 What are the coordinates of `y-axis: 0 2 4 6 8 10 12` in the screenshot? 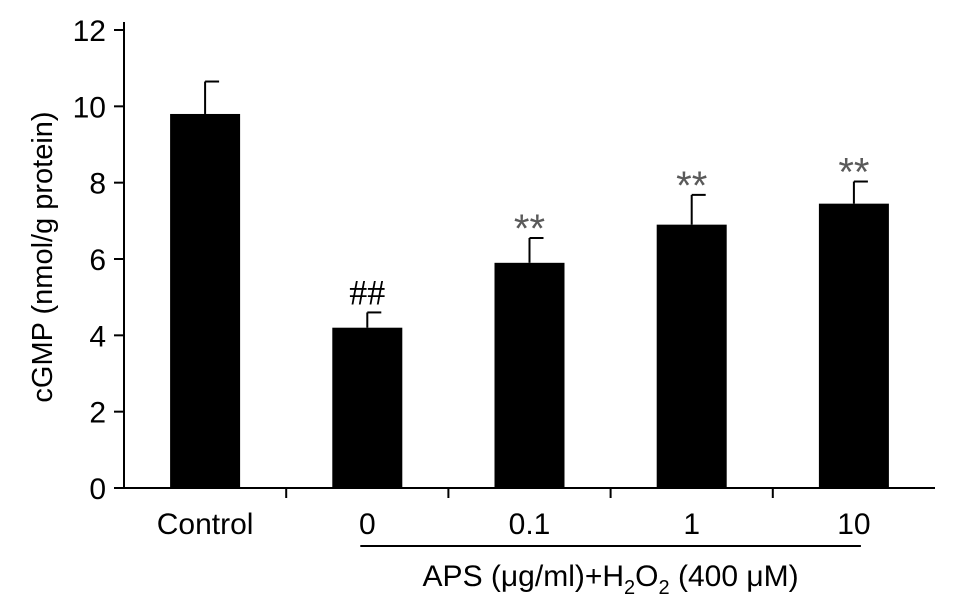 It's located at (99, 260).